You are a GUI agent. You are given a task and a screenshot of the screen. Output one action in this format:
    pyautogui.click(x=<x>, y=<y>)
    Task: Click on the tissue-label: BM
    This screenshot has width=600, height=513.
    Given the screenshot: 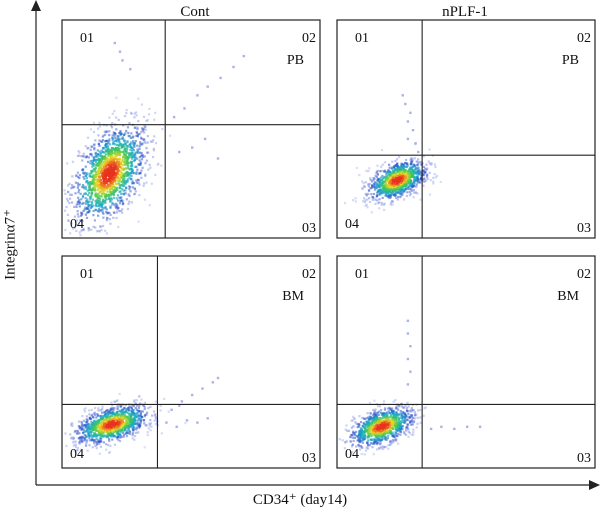 What is the action you would take?
    pyautogui.click(x=568, y=296)
    